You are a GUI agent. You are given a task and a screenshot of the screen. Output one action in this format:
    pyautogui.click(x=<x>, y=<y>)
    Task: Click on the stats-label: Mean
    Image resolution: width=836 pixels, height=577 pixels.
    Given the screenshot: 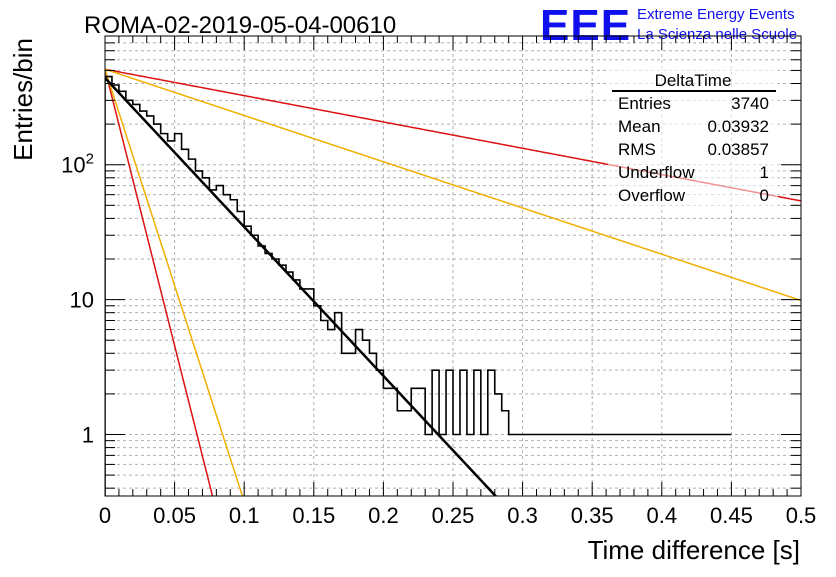 What is the action you would take?
    pyautogui.click(x=639, y=126)
    